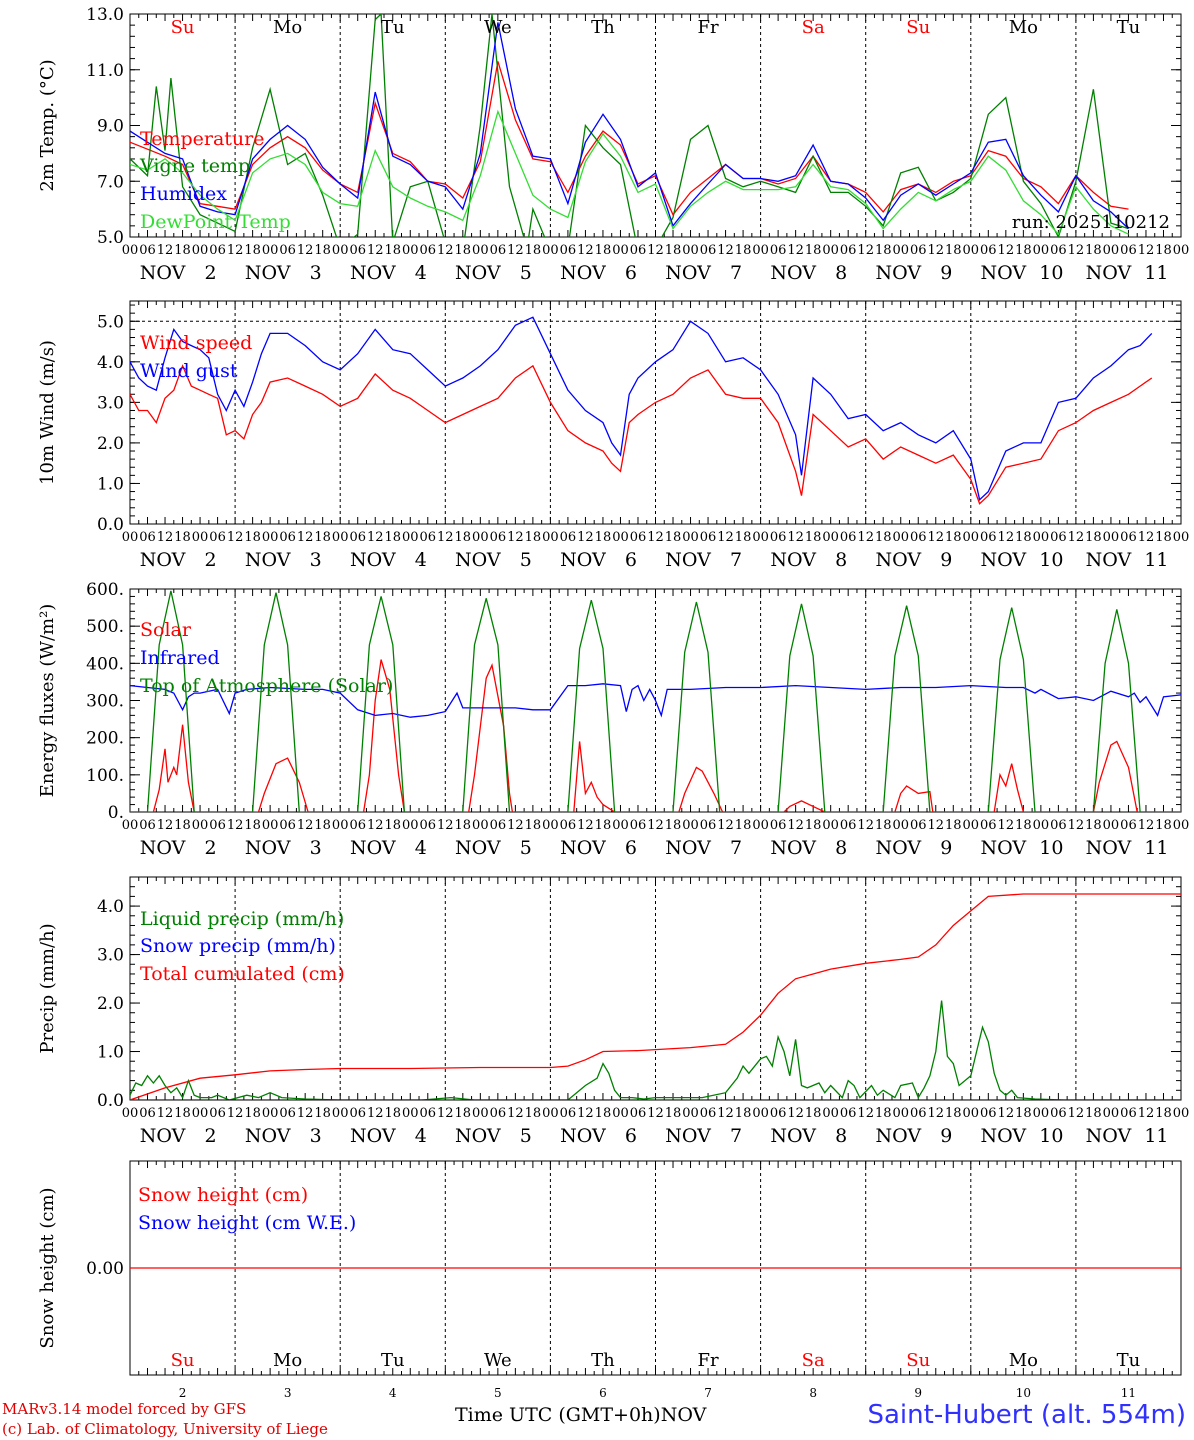  What do you see at coordinates (116, 813) in the screenshot?
I see `energy-ytick-label: 0.` at bounding box center [116, 813].